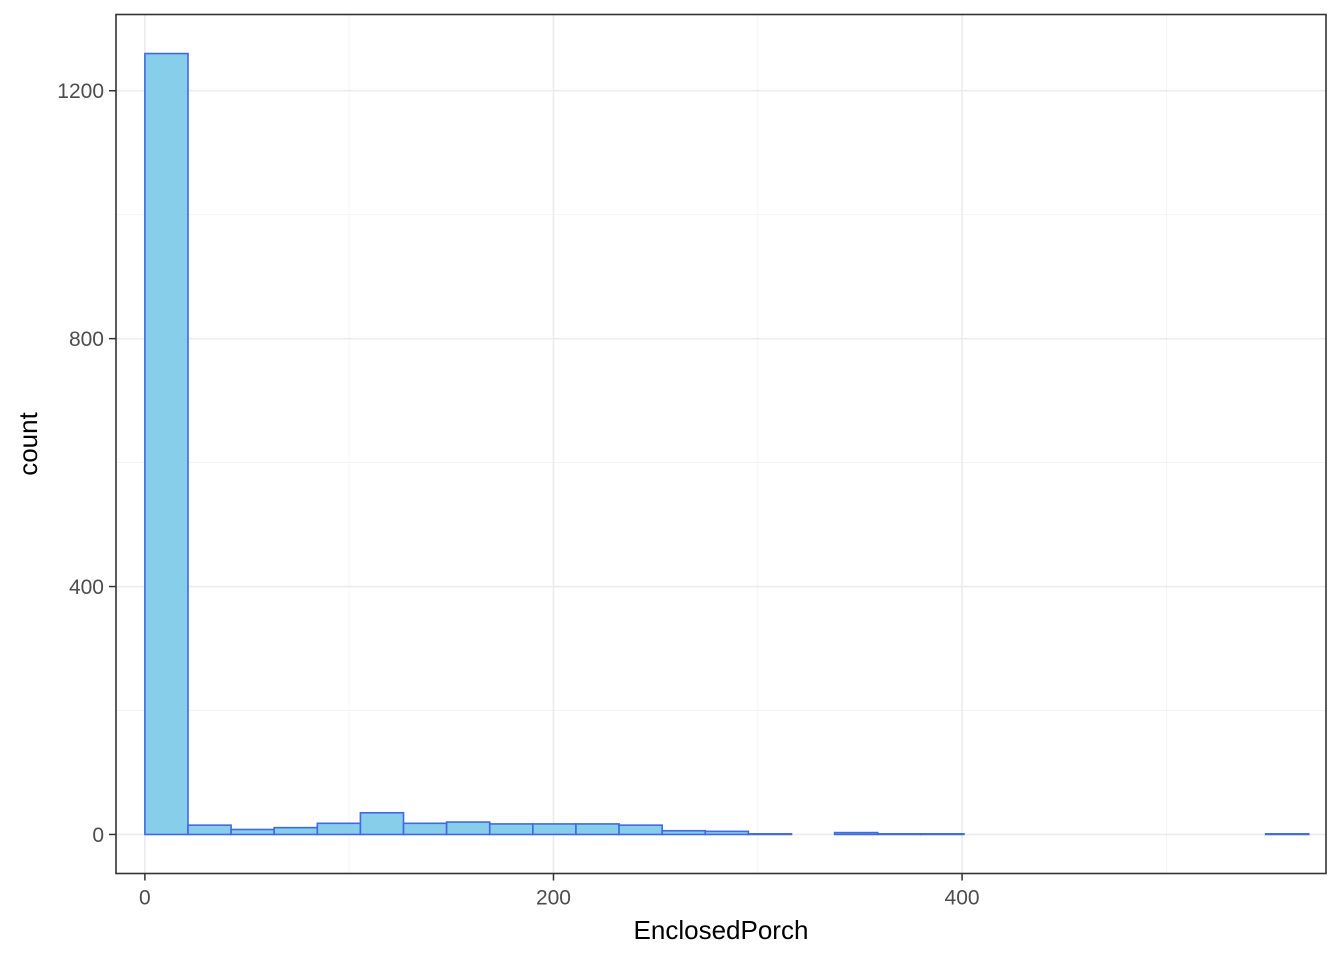  I want to click on x-tick-label: 200, so click(553, 898).